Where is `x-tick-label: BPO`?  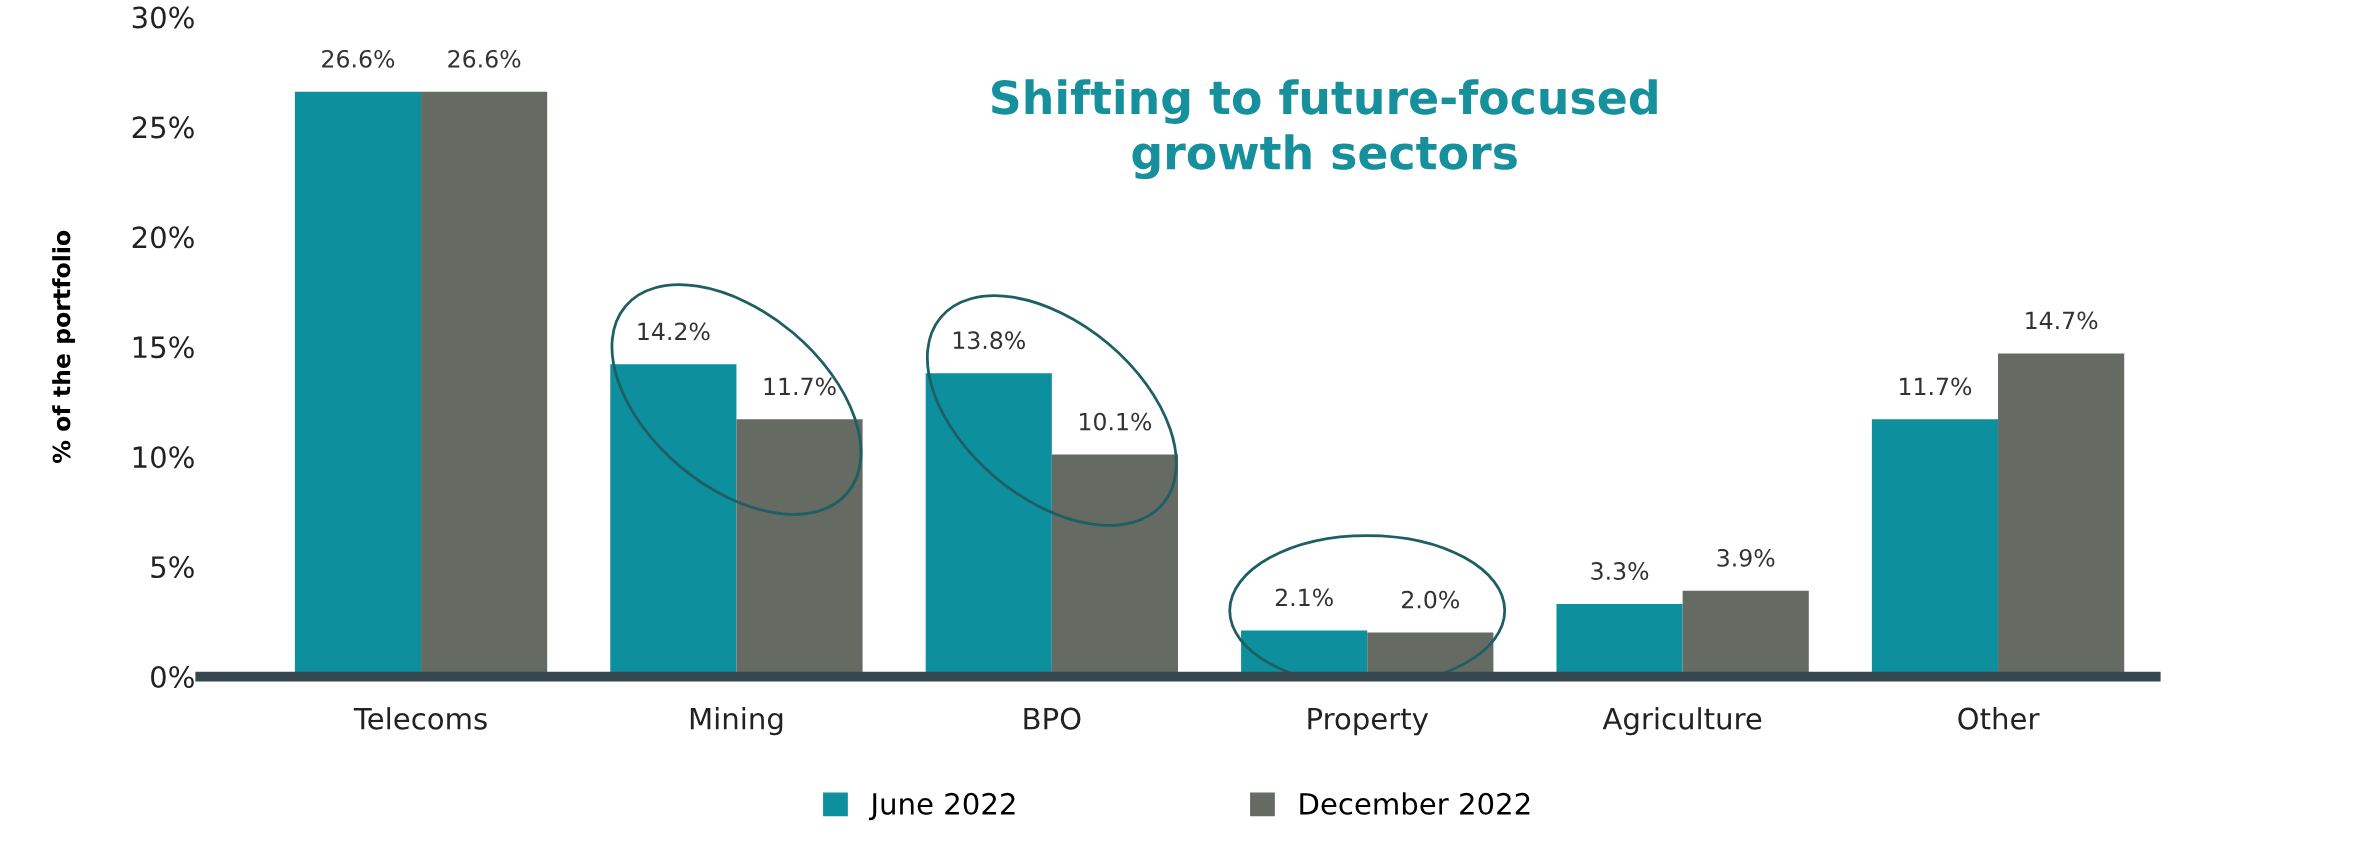
x-tick-label: BPO is located at coordinates (1052, 718).